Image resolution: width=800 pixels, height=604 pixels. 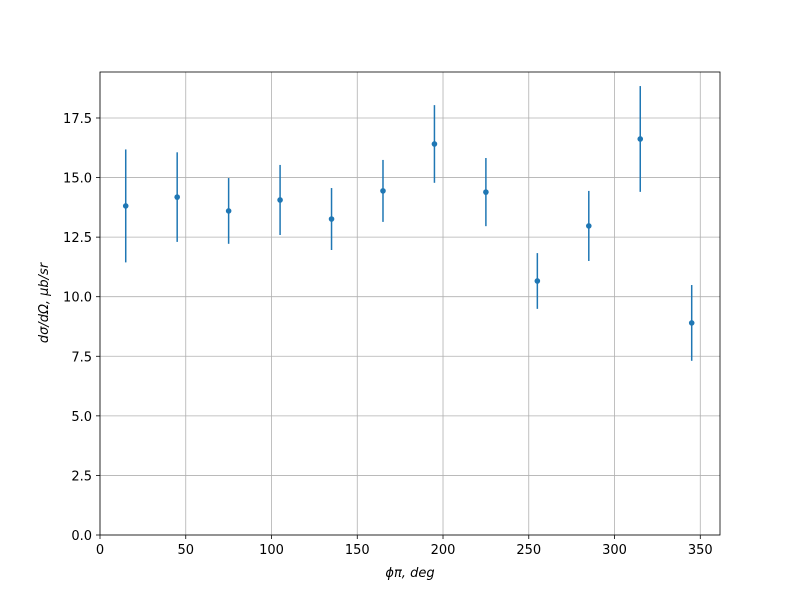 What do you see at coordinates (357, 550) in the screenshot?
I see `x-tick-label: 150` at bounding box center [357, 550].